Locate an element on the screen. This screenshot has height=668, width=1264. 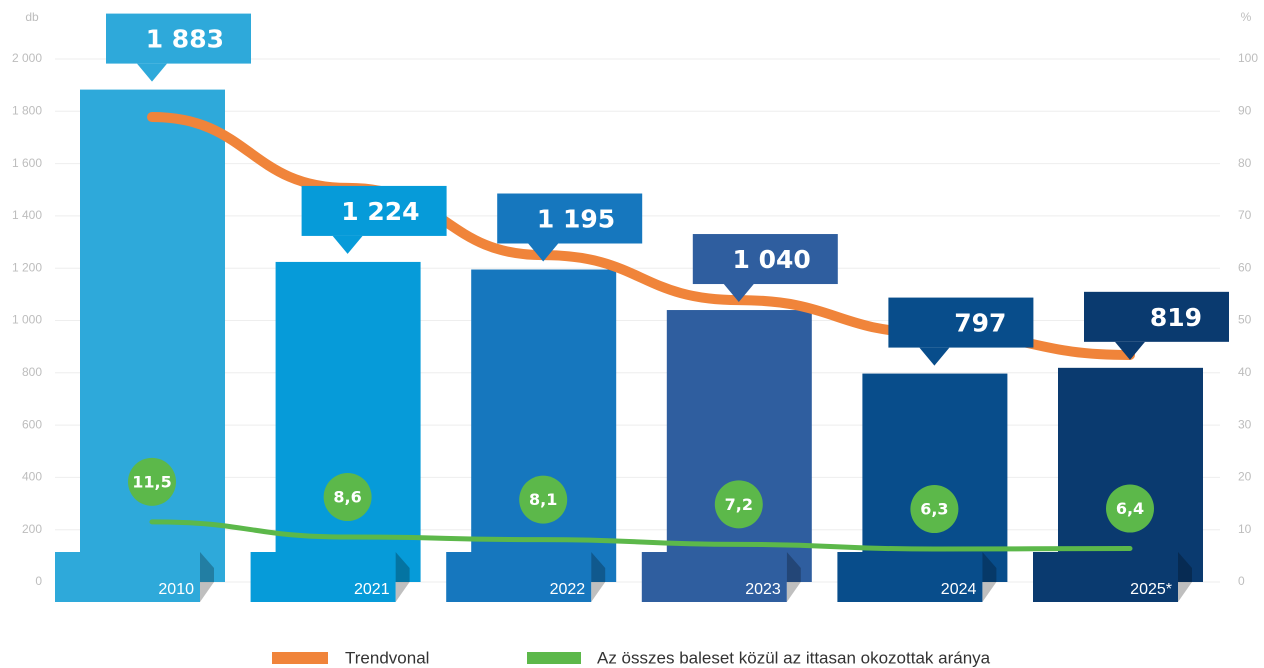
value-label: 1 040 is located at coordinates (772, 259).